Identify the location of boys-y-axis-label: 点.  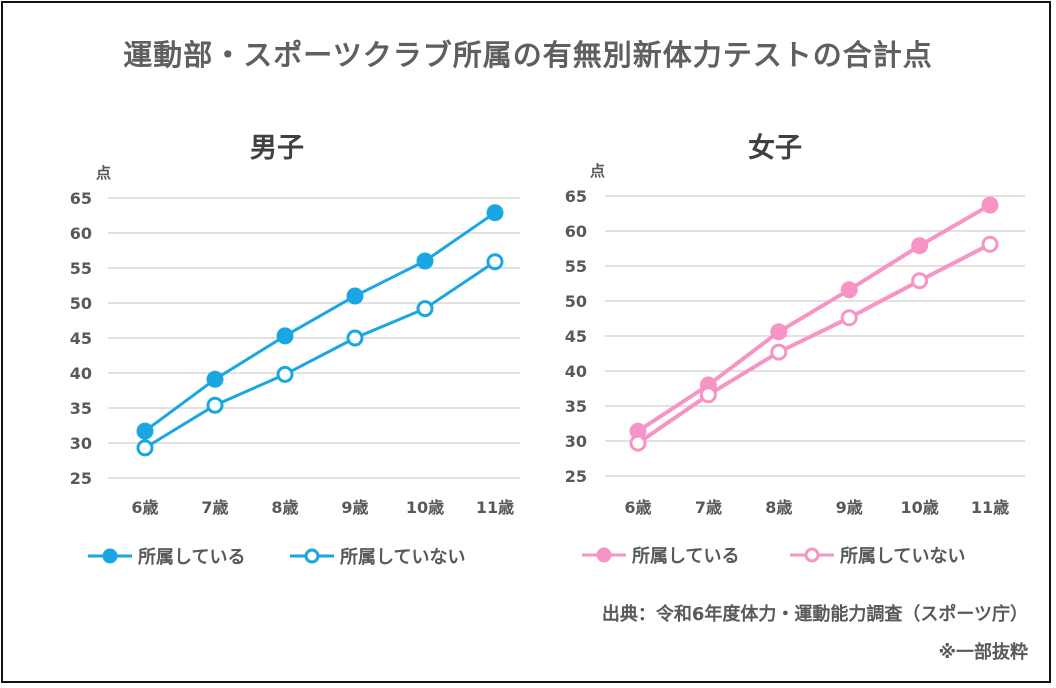
(103, 173).